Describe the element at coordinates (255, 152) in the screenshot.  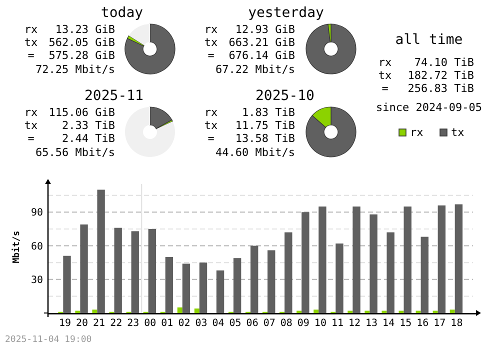
I see `text: 44.60 Mbit/s` at that location.